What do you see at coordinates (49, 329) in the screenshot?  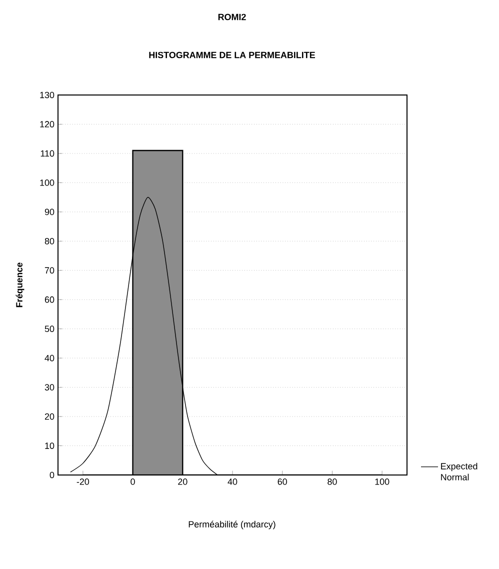 I see `y-tick-label: 50` at bounding box center [49, 329].